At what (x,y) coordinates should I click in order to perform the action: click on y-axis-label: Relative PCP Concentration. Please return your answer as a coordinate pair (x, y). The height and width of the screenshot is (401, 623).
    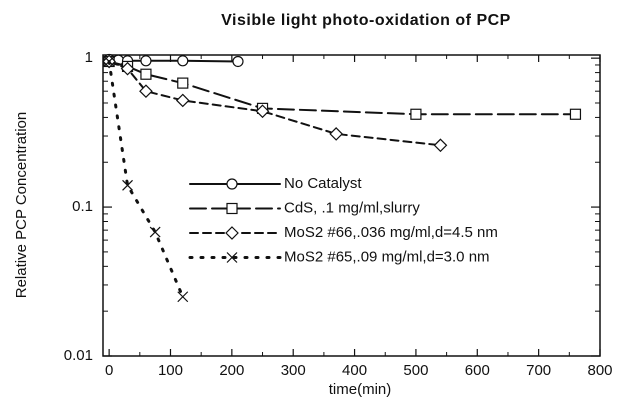
    Looking at the image, I should click on (21, 205).